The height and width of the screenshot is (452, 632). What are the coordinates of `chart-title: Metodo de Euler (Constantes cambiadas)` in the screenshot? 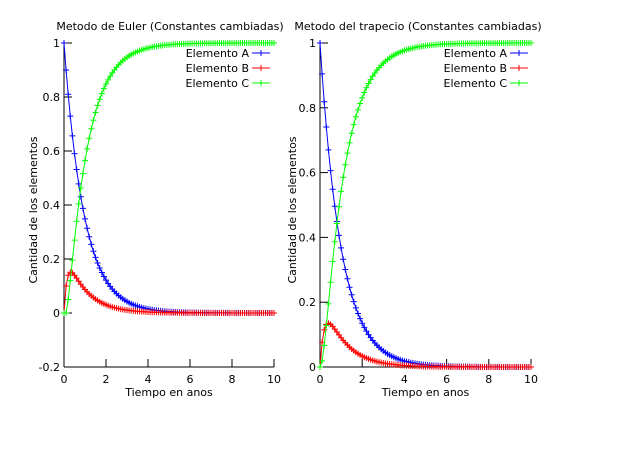 It's located at (169, 26).